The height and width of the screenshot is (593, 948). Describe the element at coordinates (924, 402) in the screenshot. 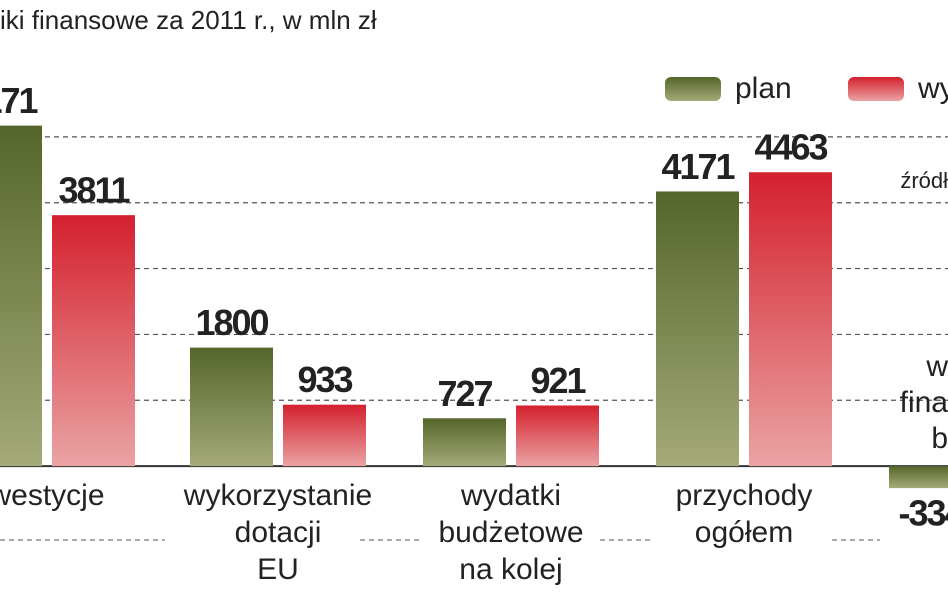

I see `x-tick-label: fina` at that location.